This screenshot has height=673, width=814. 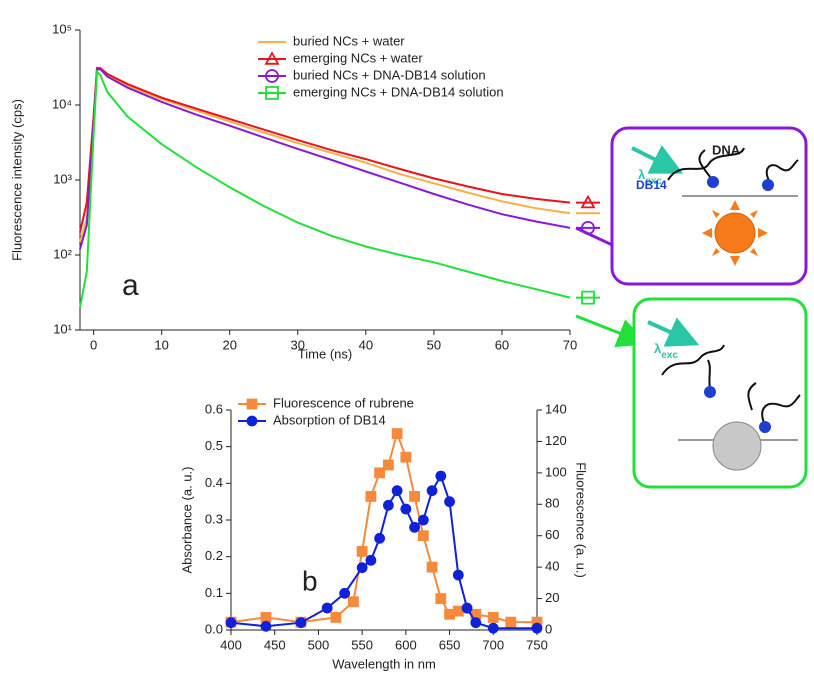 I want to click on x-tick-label: 30, so click(x=298, y=344).